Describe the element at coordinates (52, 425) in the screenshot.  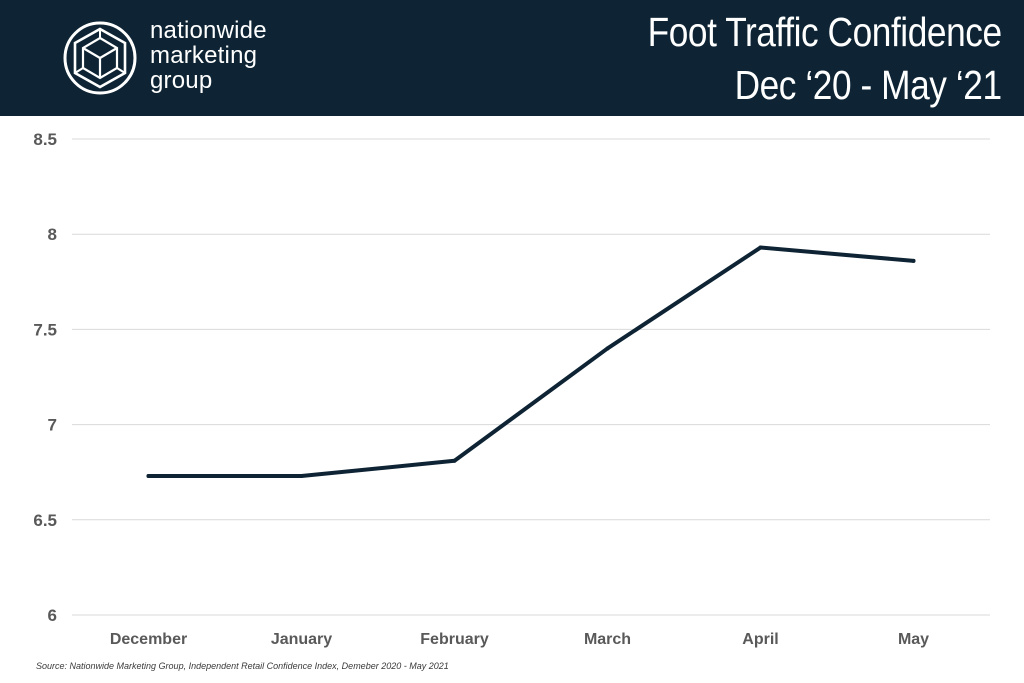
I see `y-tick-label: 7` at that location.